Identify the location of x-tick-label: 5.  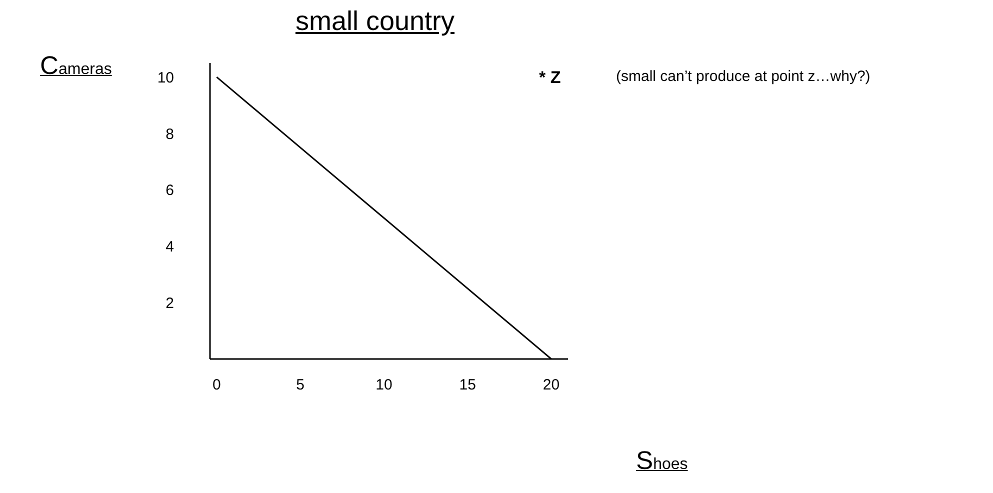
(300, 385).